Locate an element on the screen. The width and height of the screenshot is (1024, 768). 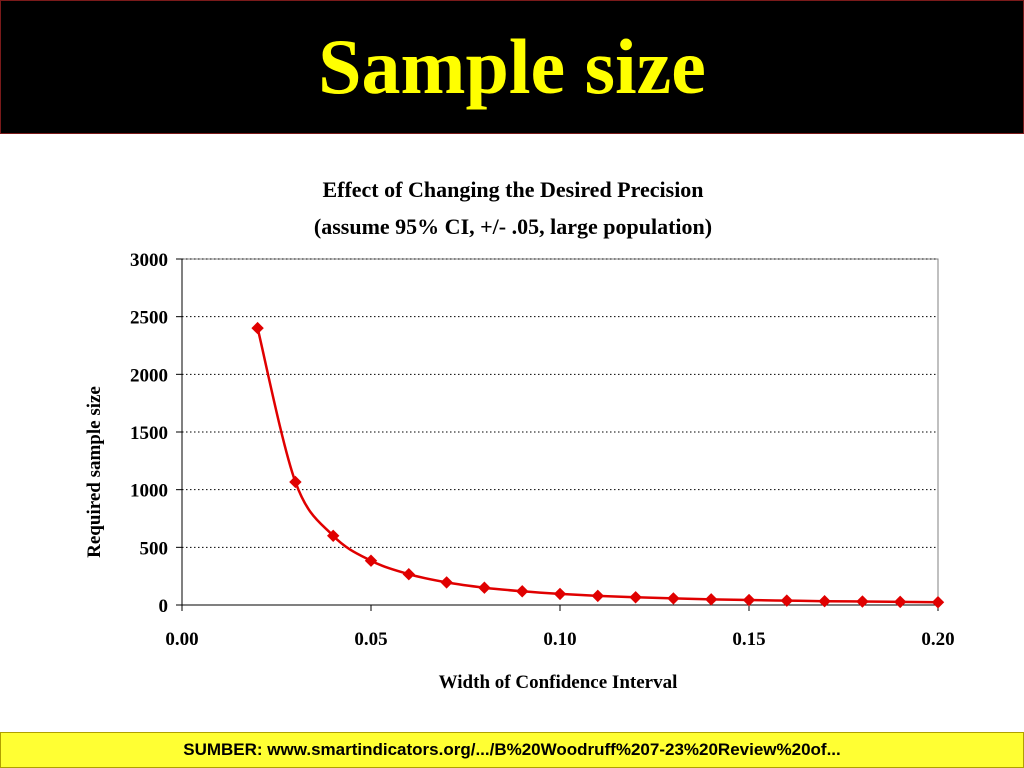
y-tick-label: 3000 is located at coordinates (149, 260).